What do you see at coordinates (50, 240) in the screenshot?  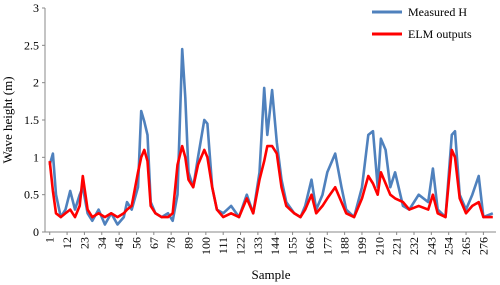 I see `x-tick-label: 1` at bounding box center [50, 240].